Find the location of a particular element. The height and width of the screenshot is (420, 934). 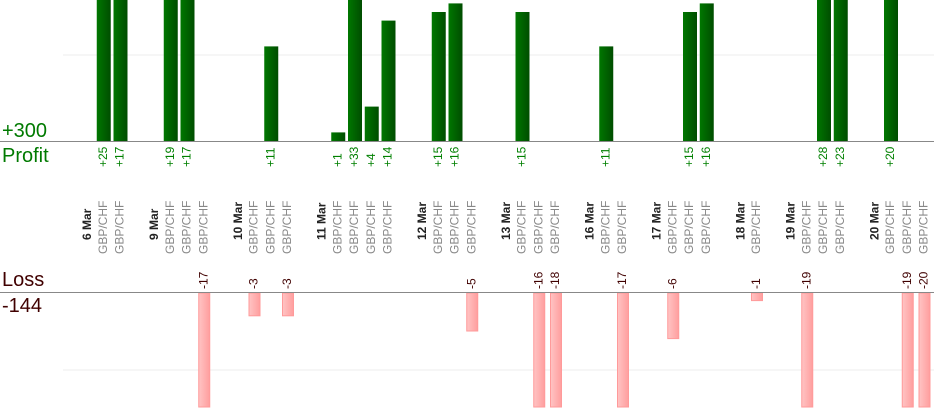

loss-value-label: -3 is located at coordinates (254, 283).